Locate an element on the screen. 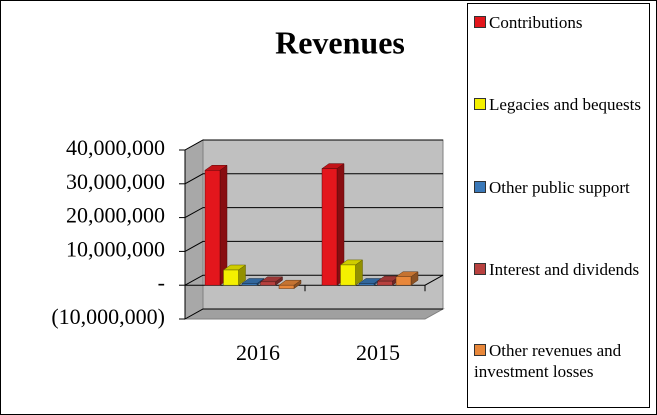 The image size is (657, 415). legend-entry: Other public support is located at coordinates (560, 187).